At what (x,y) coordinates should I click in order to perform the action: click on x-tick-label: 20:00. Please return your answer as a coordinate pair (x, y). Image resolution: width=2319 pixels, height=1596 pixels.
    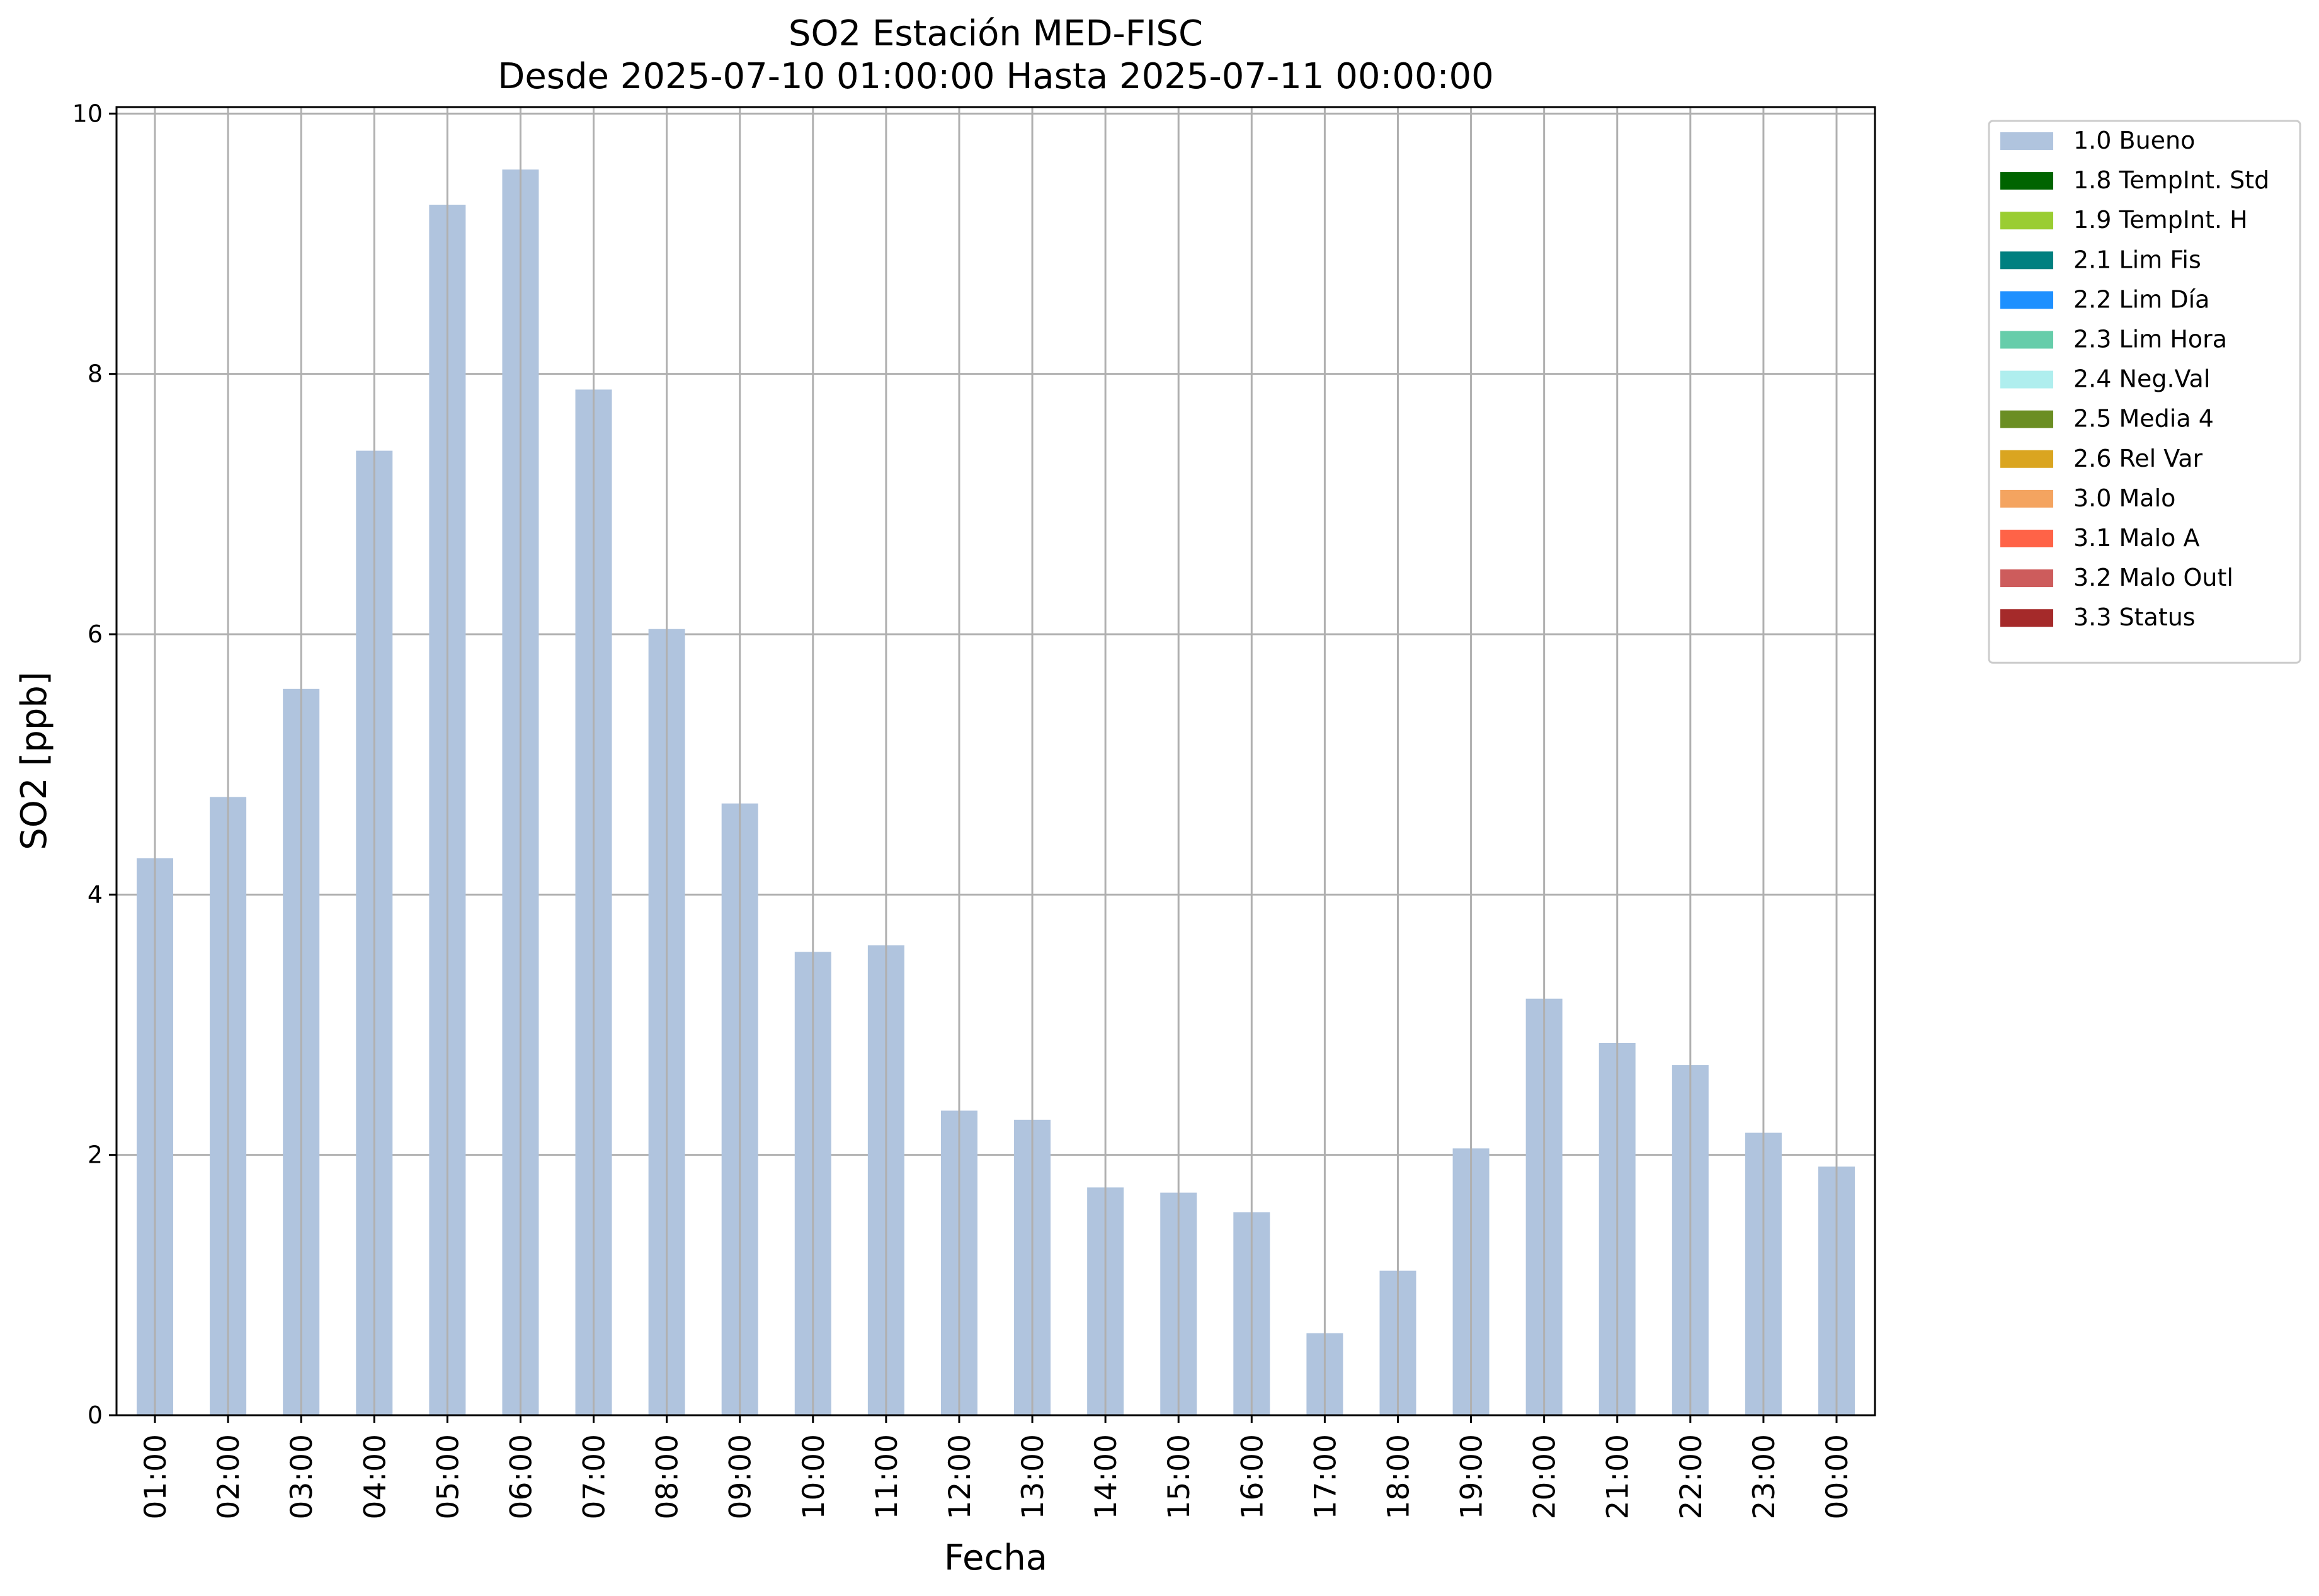
    Looking at the image, I should click on (1545, 1476).